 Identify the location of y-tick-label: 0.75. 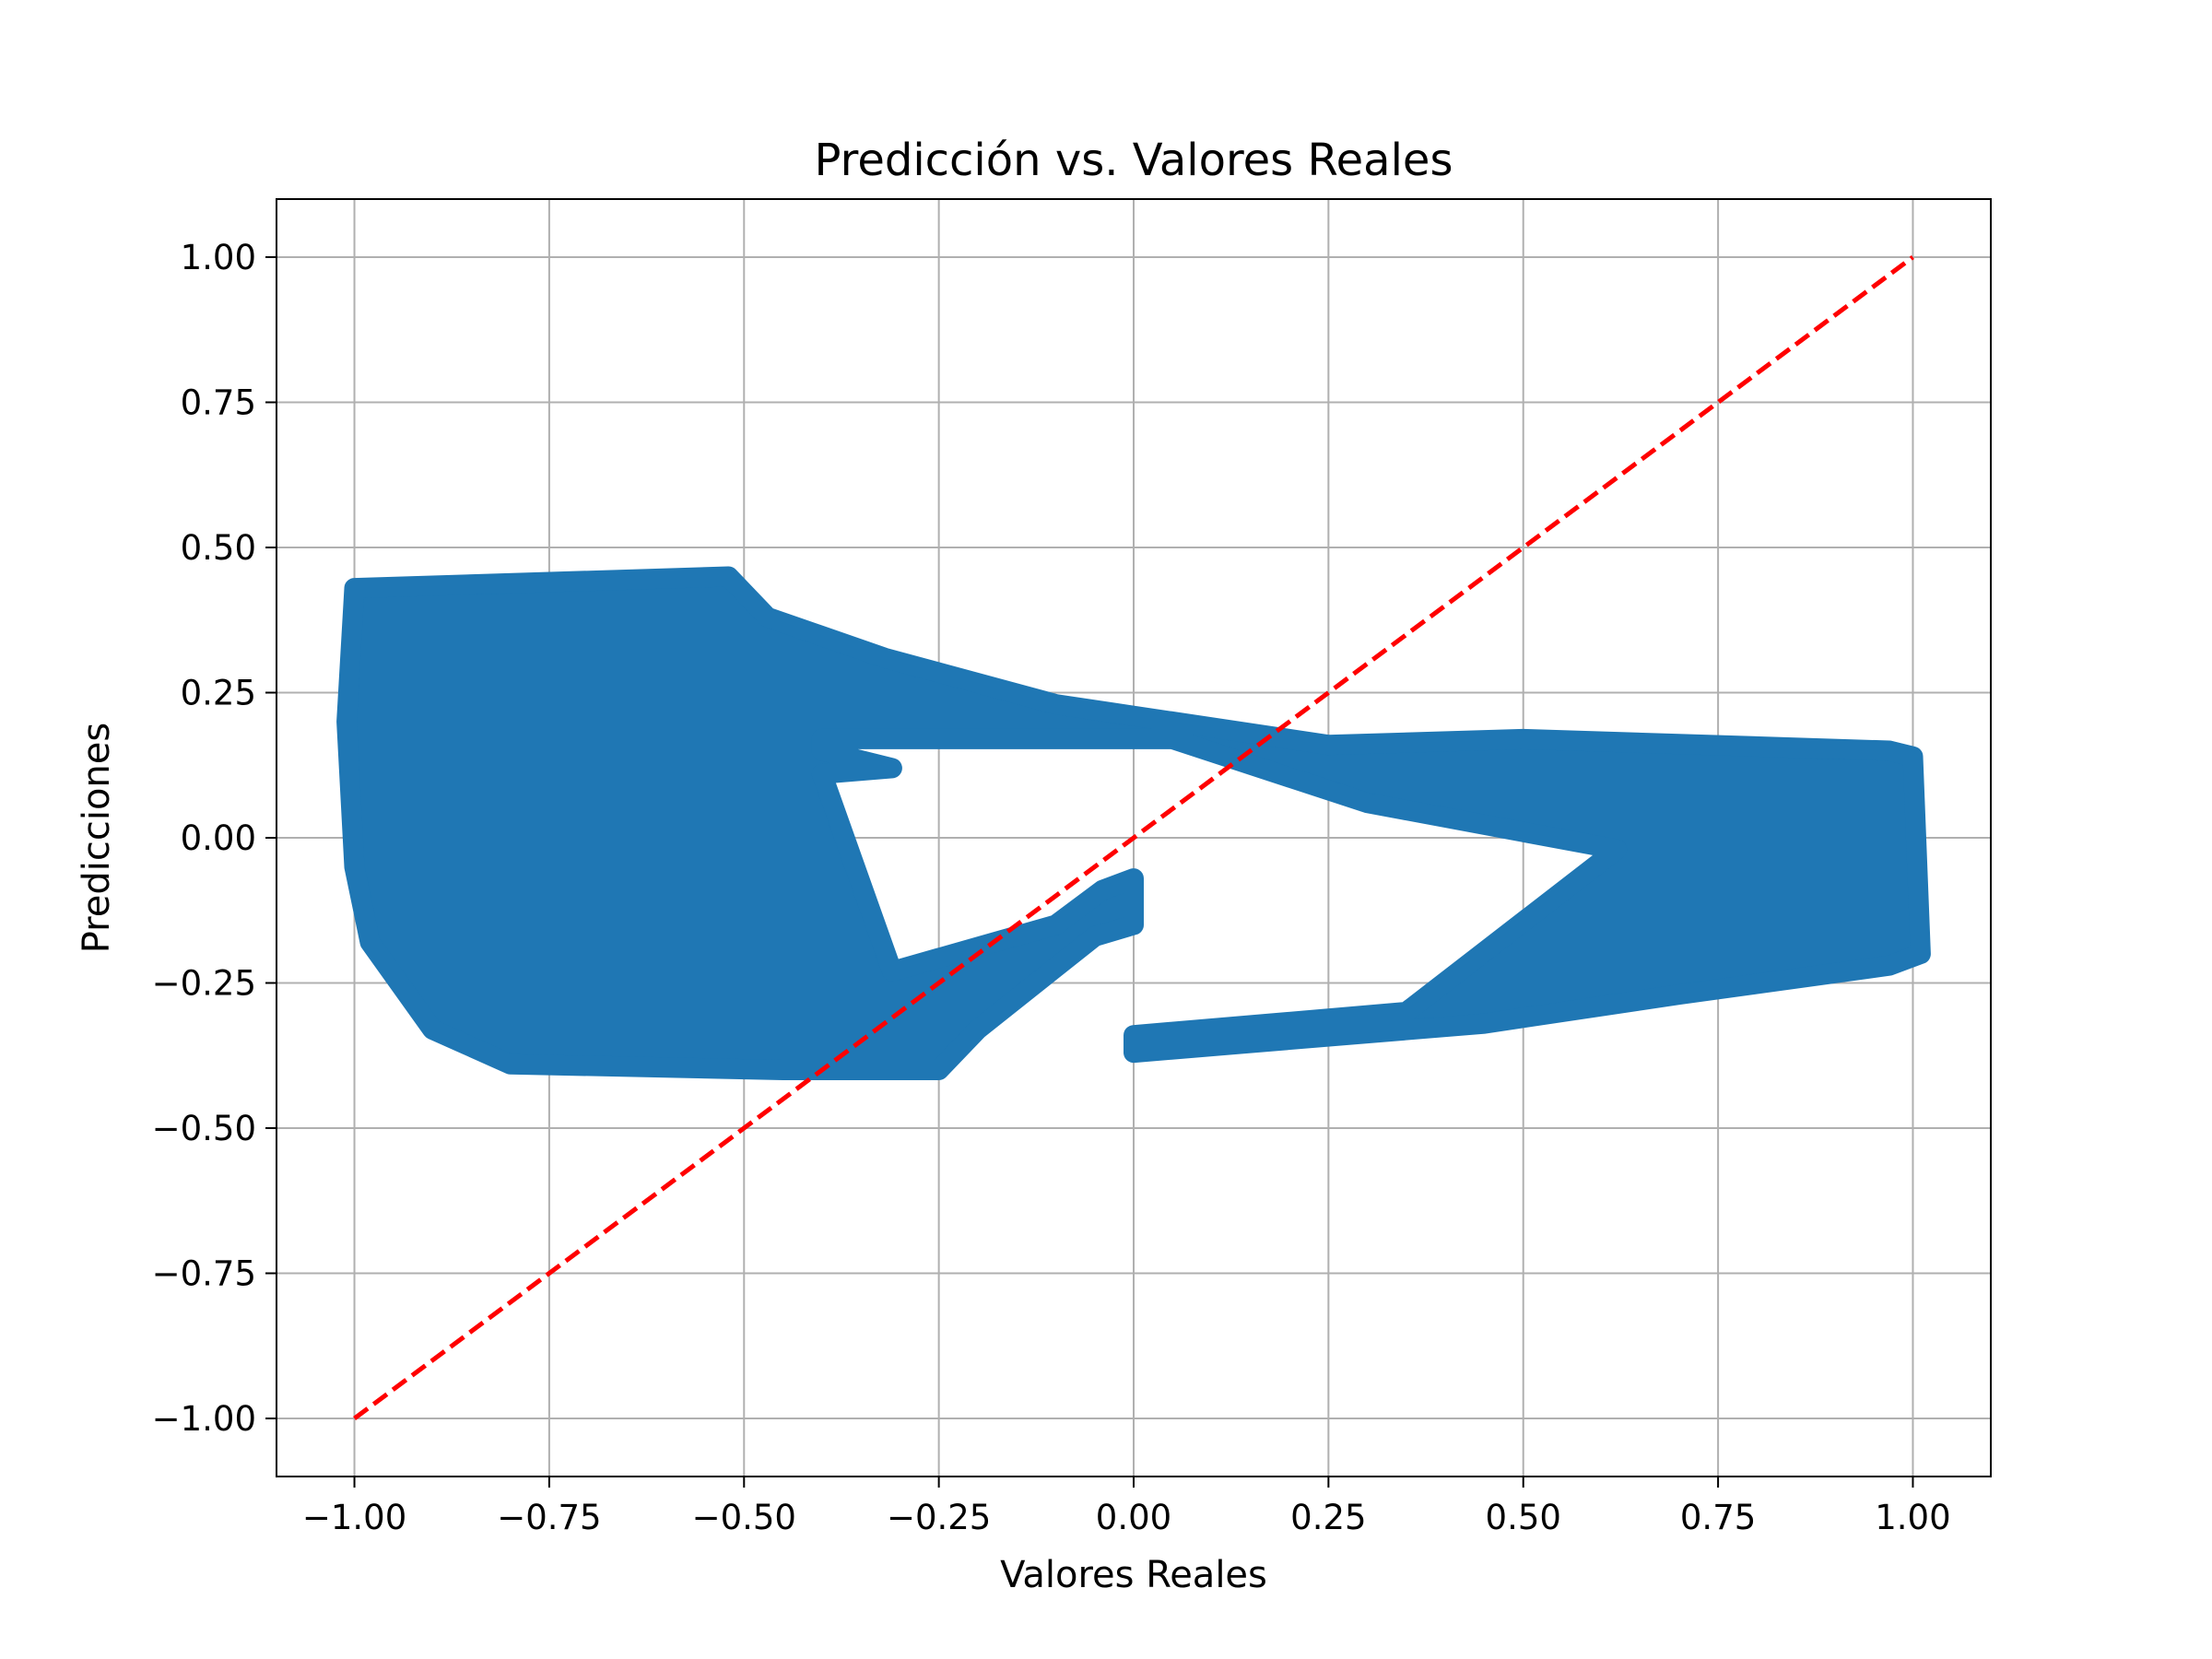
(218, 403).